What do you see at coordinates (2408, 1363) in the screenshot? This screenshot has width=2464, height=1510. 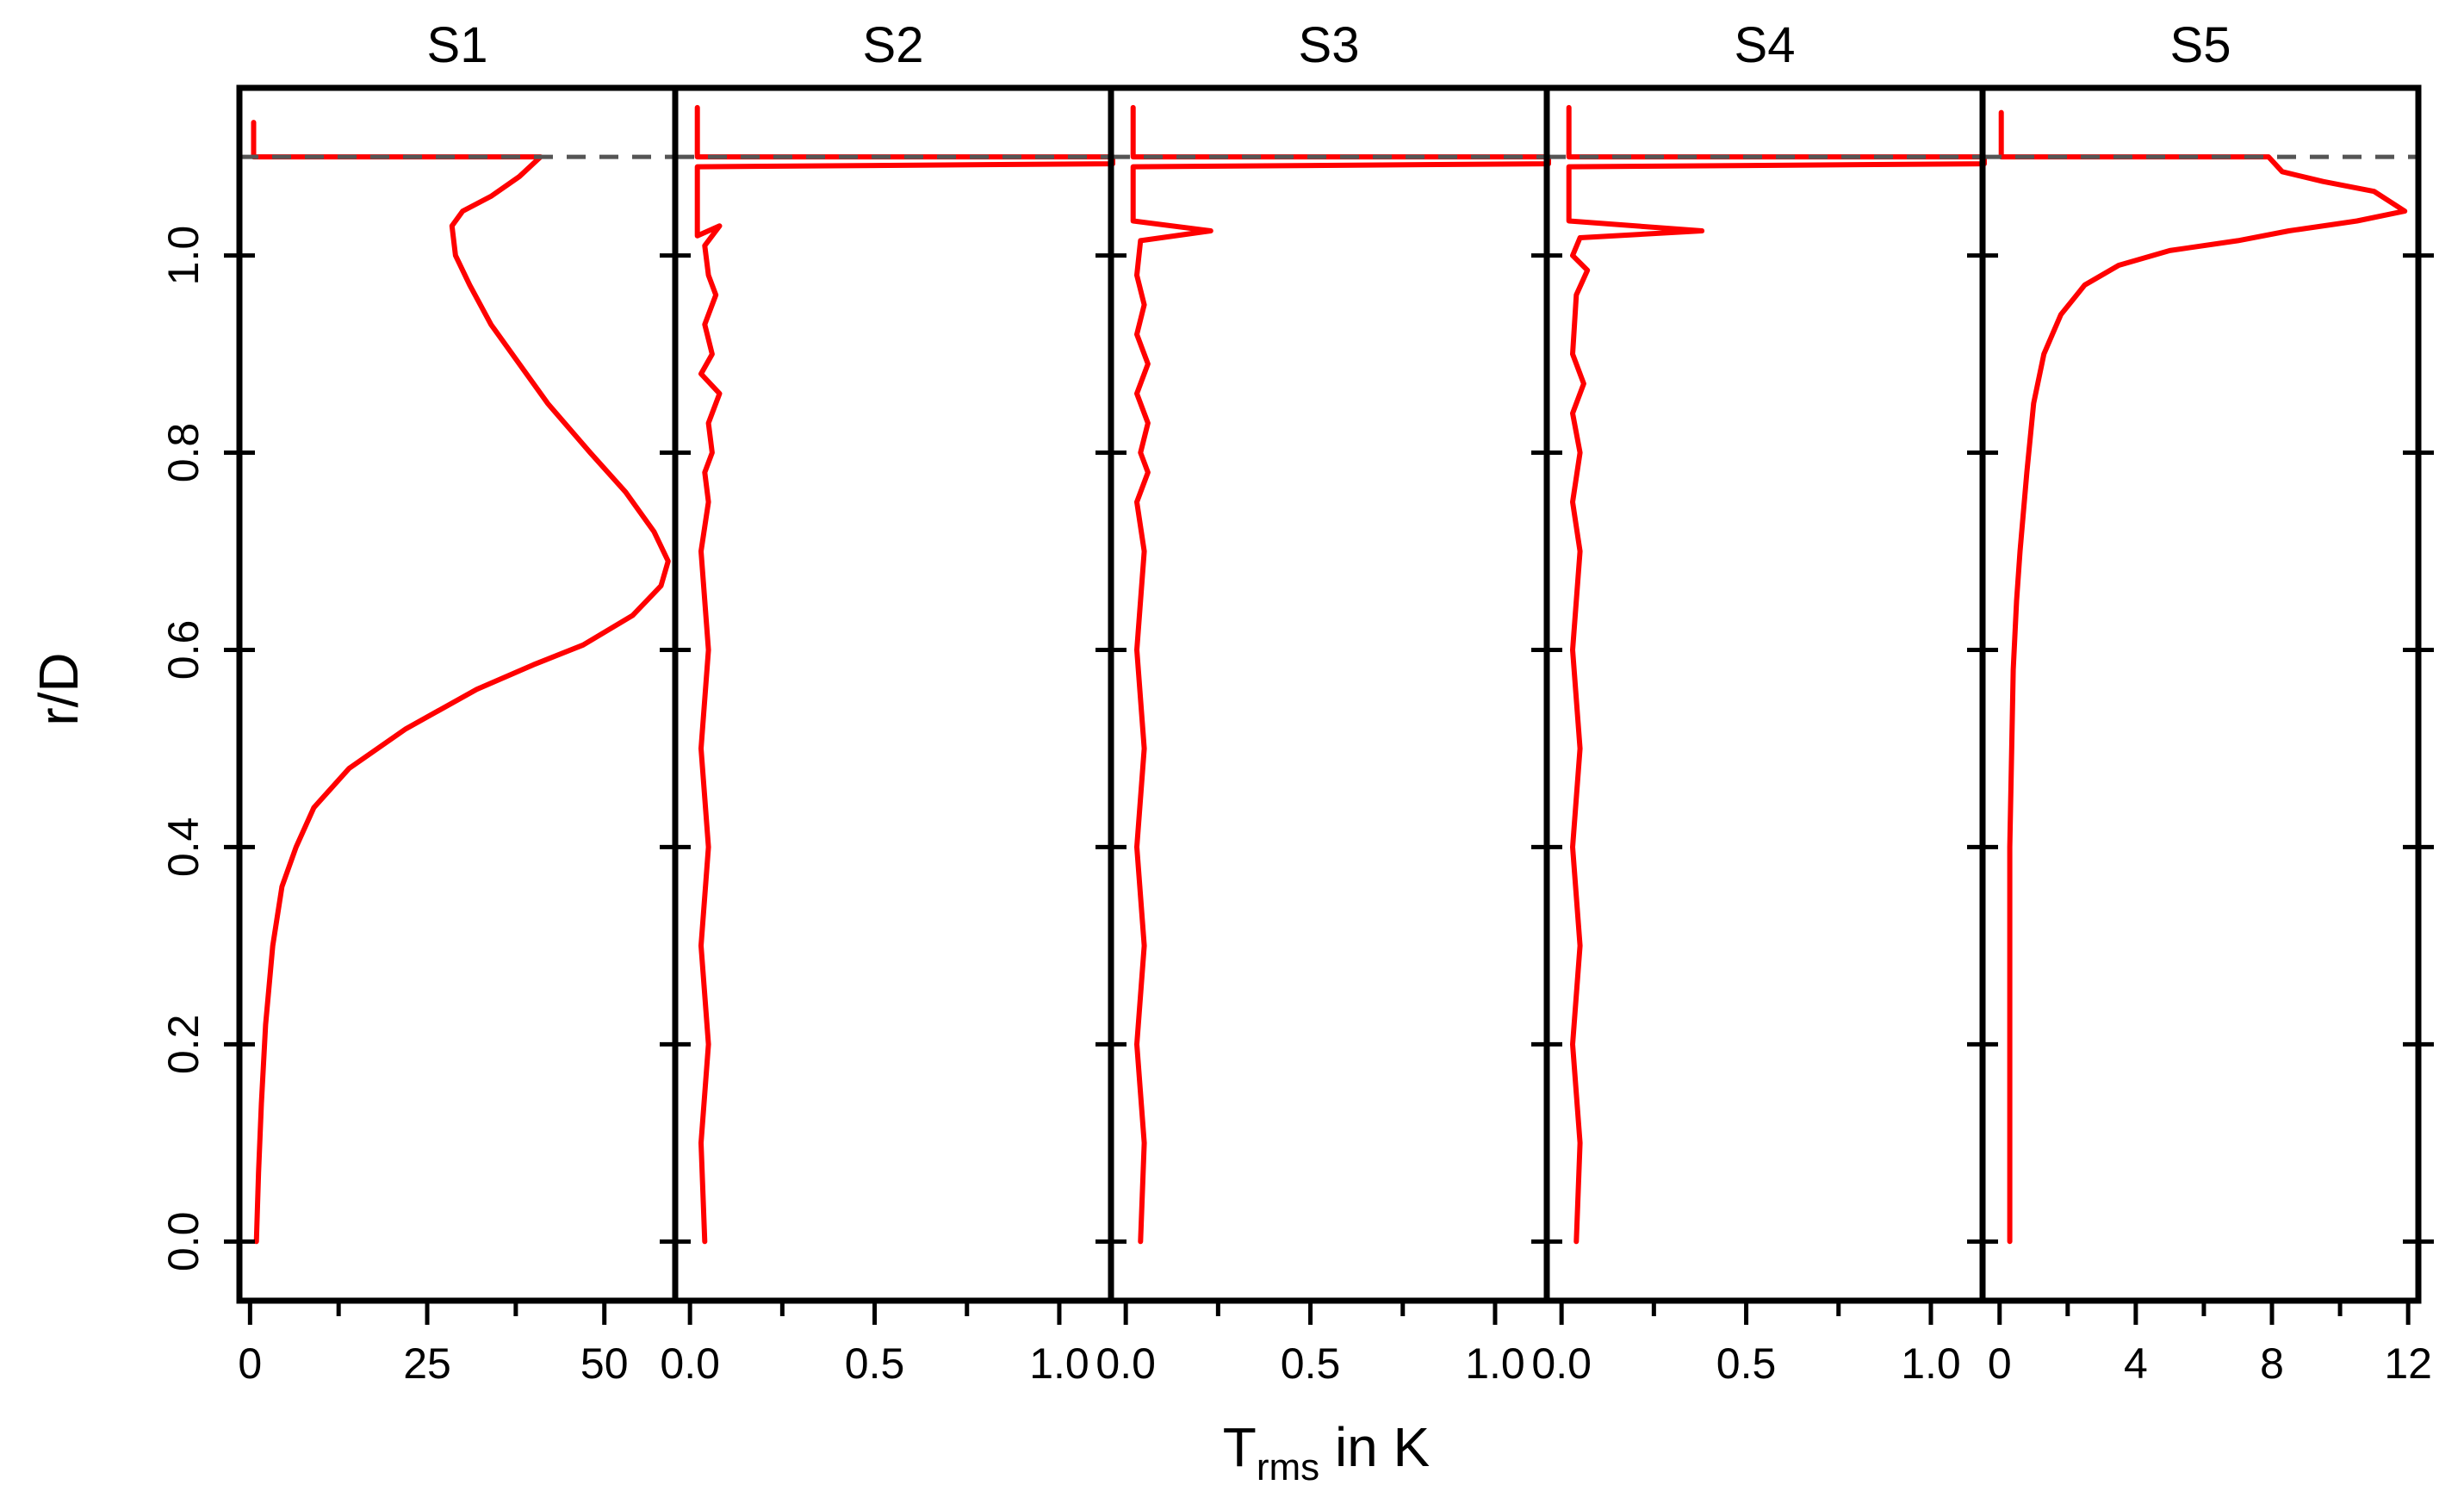 I see `x-tick-label: 12` at bounding box center [2408, 1363].